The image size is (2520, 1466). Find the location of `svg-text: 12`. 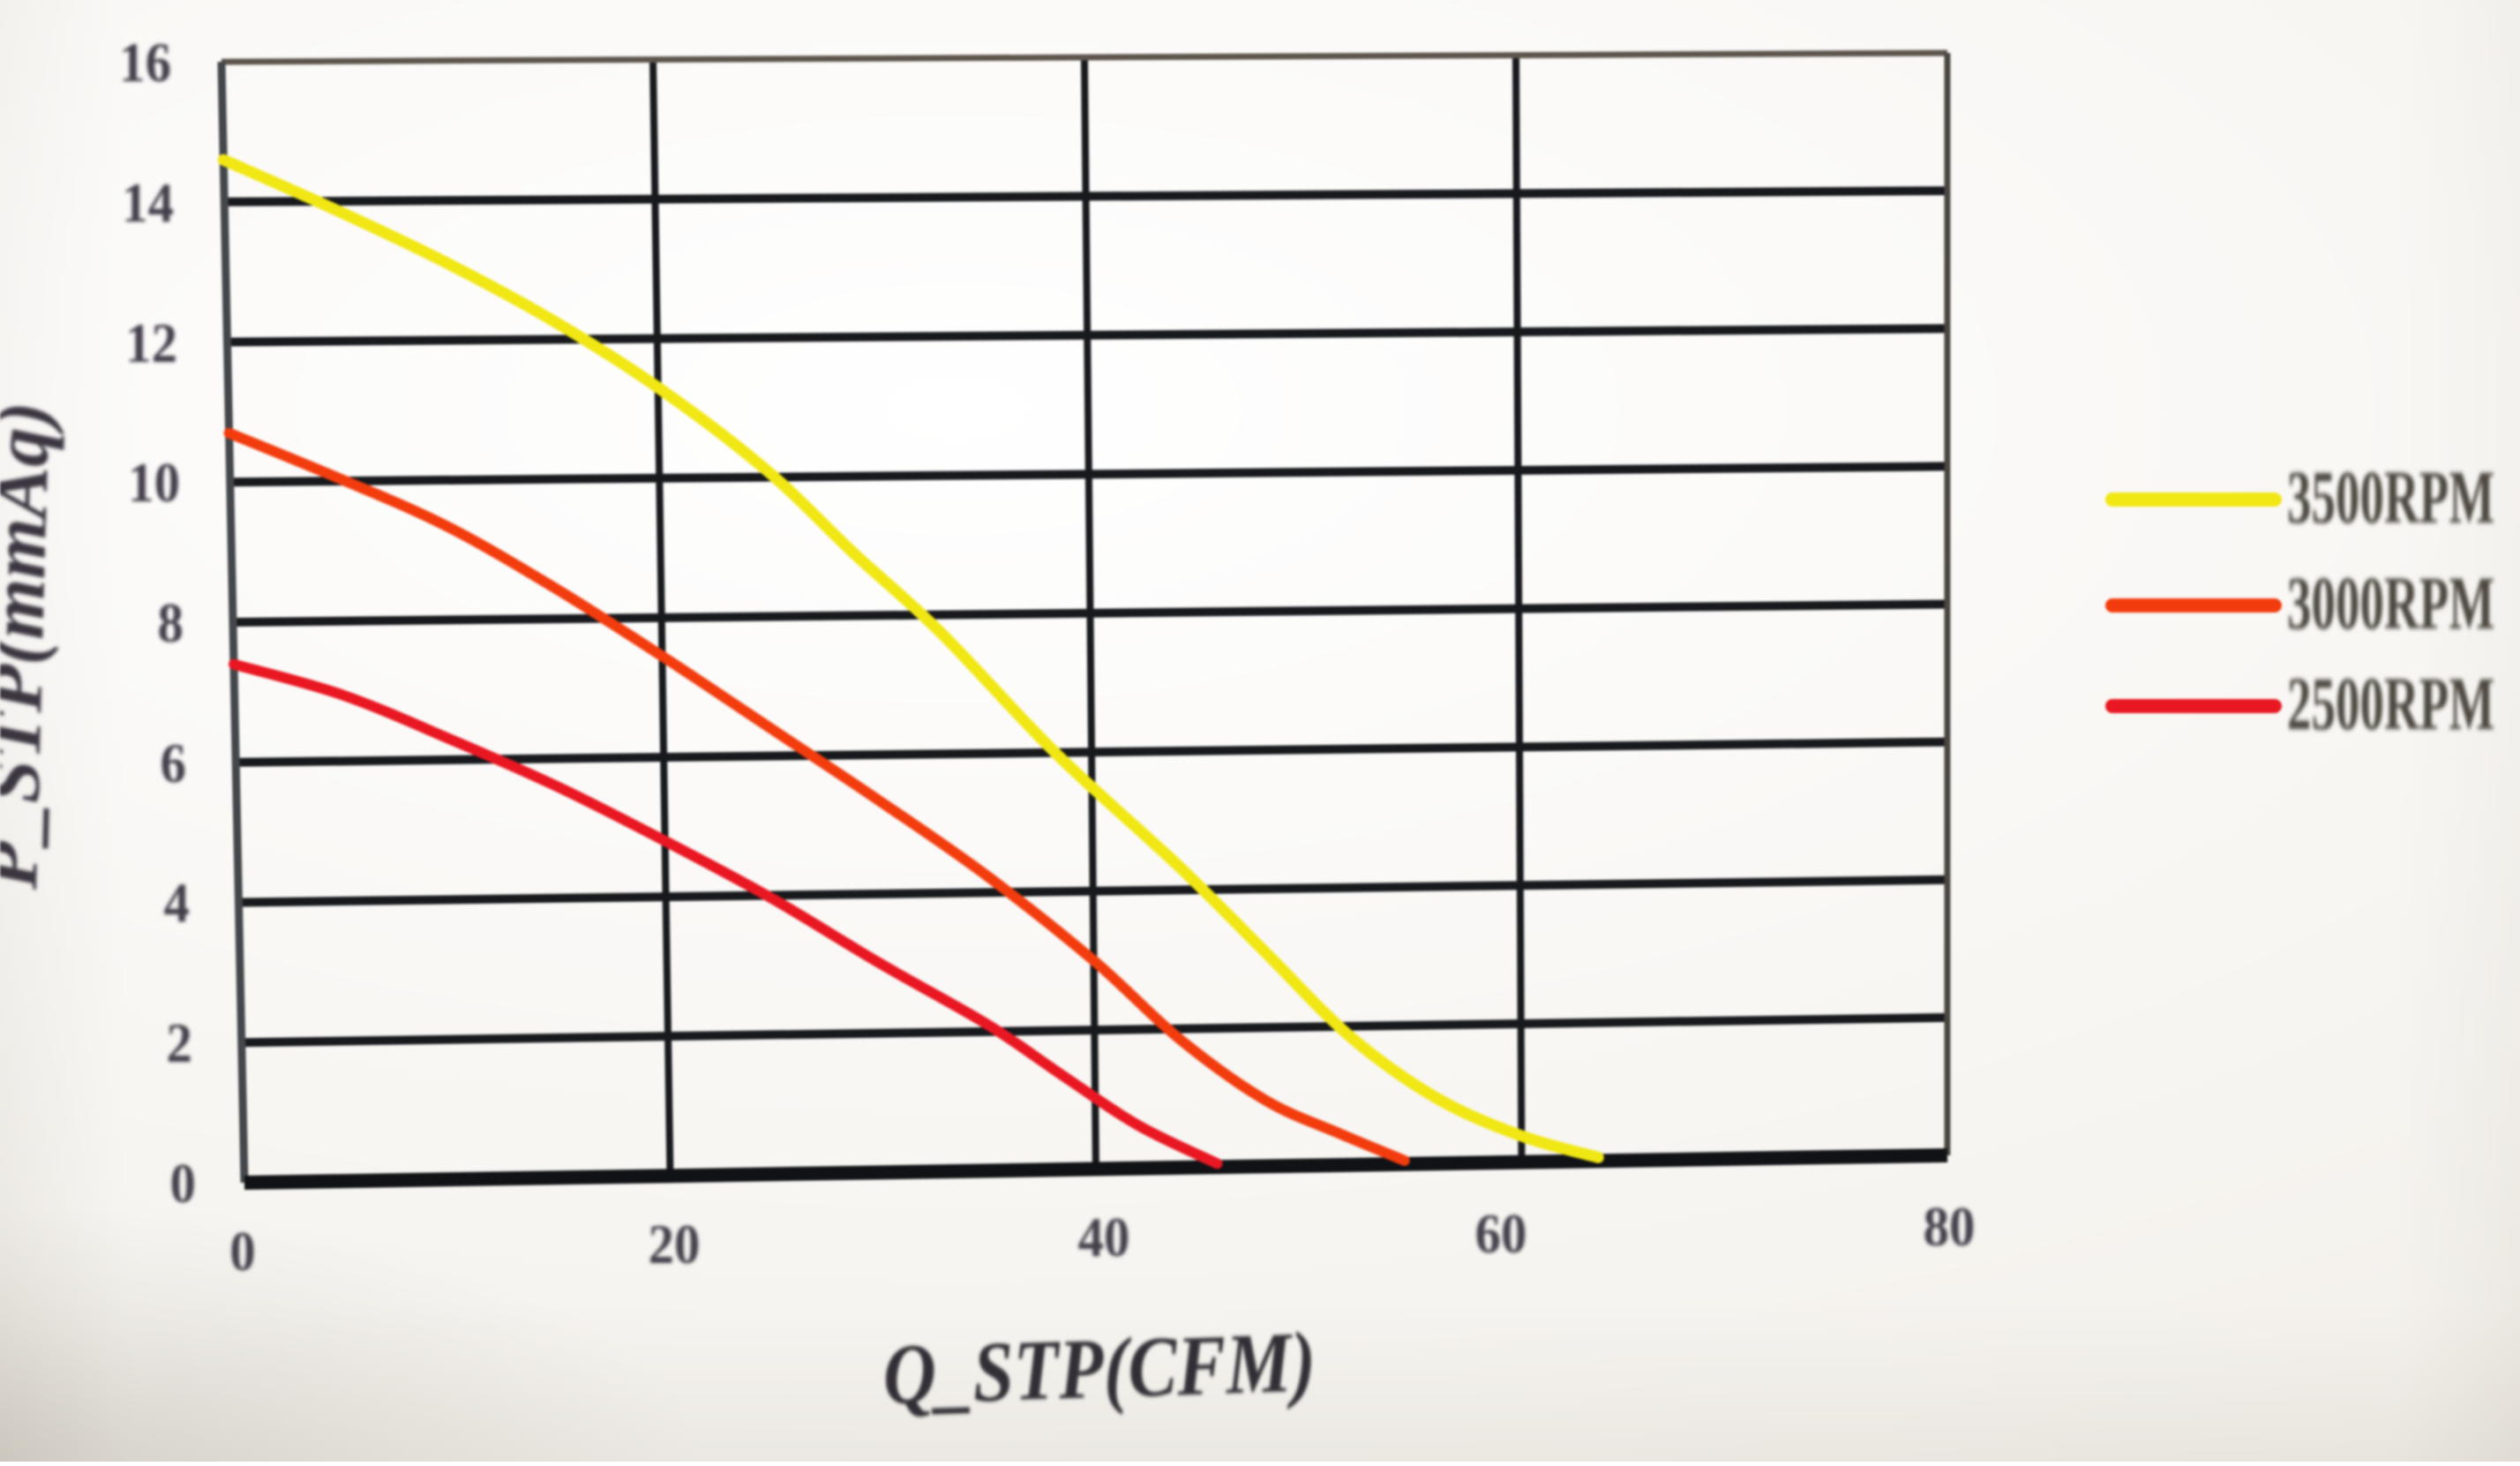

svg-text: 12 is located at coordinates (151, 343).